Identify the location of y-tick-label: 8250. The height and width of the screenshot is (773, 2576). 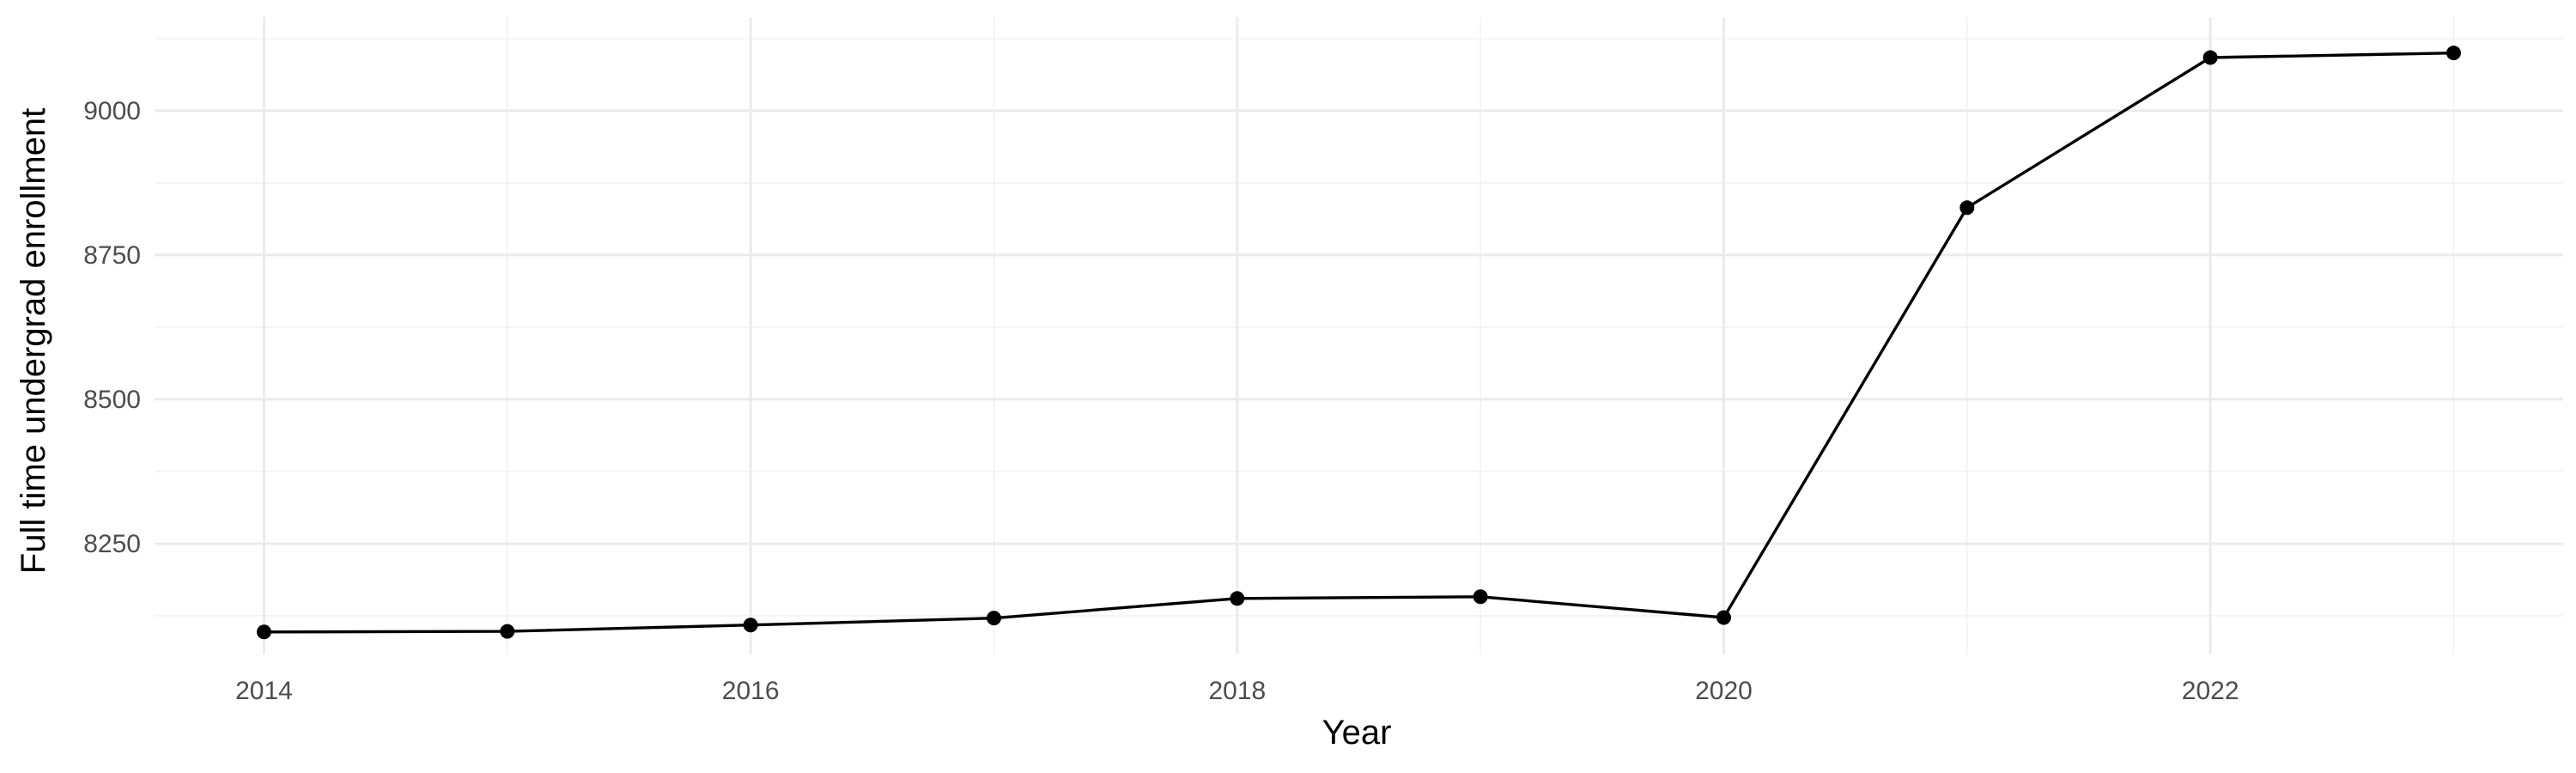
(112, 544).